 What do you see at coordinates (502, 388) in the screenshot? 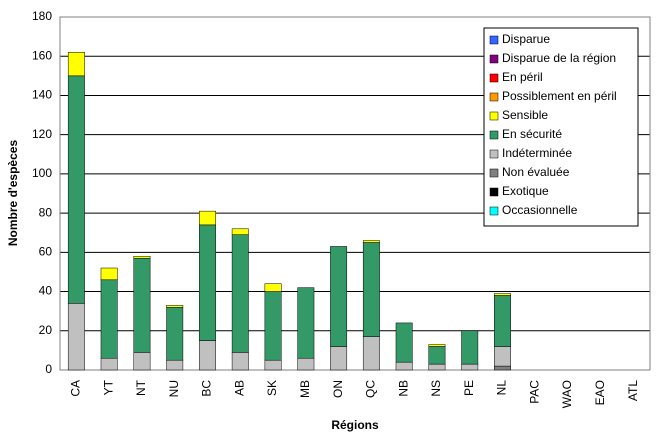
I see `x-tick-label: NL` at bounding box center [502, 388].